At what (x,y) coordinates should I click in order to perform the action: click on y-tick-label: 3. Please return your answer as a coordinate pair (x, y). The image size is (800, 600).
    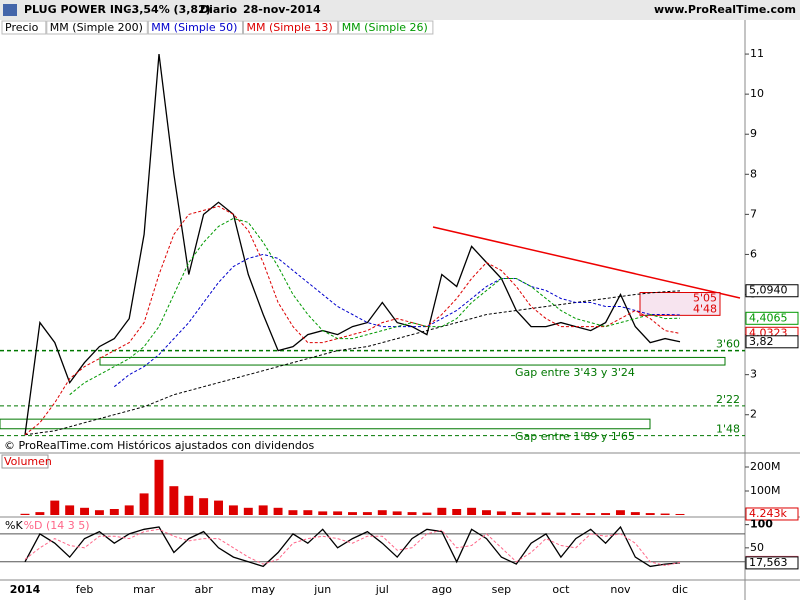
    Looking at the image, I should click on (753, 374).